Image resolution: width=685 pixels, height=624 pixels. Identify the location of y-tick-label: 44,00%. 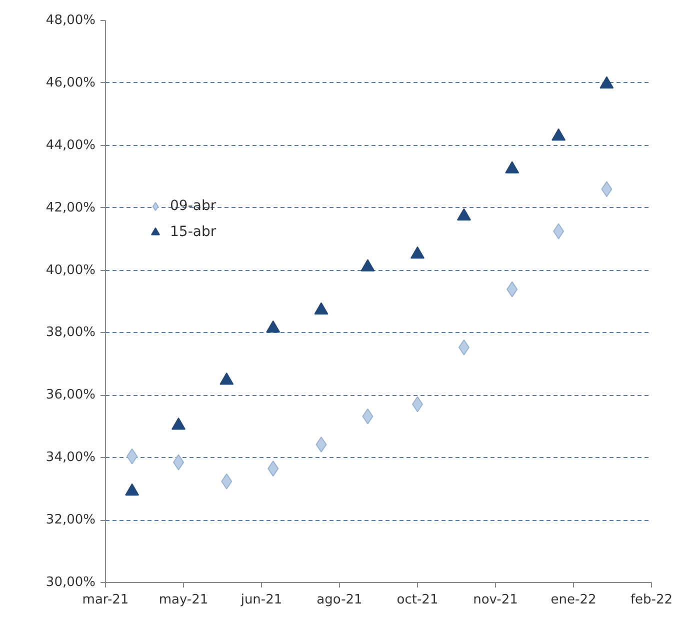
(71, 145).